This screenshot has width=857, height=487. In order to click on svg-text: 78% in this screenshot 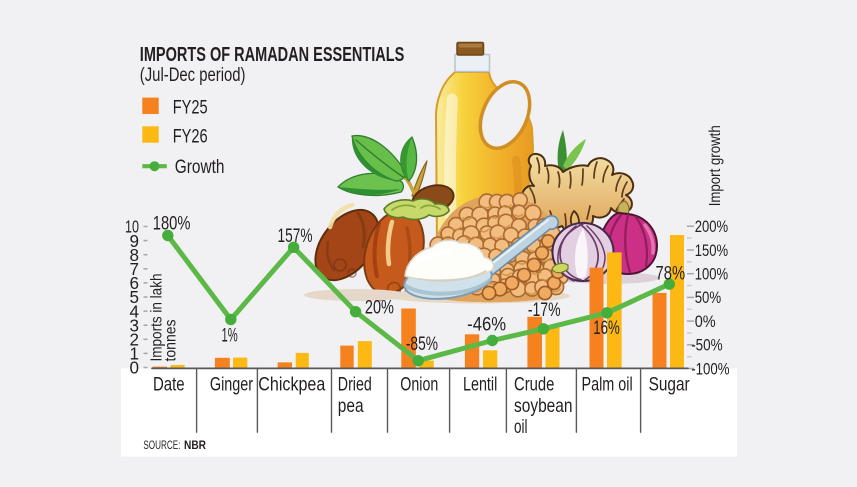, I will do `click(671, 274)`.